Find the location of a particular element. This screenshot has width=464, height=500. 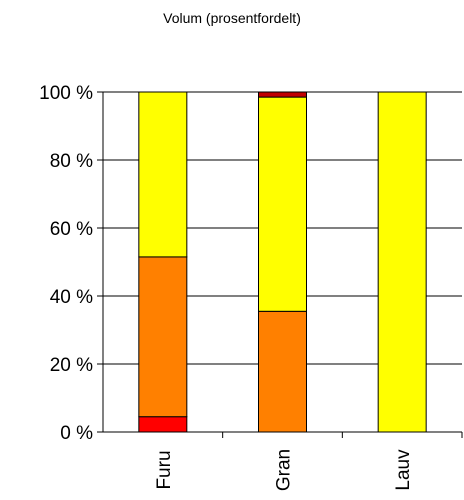

y-tick-labels: 0 % 20 % 40 % 60 % 80 % 100 % is located at coordinates (66, 263).